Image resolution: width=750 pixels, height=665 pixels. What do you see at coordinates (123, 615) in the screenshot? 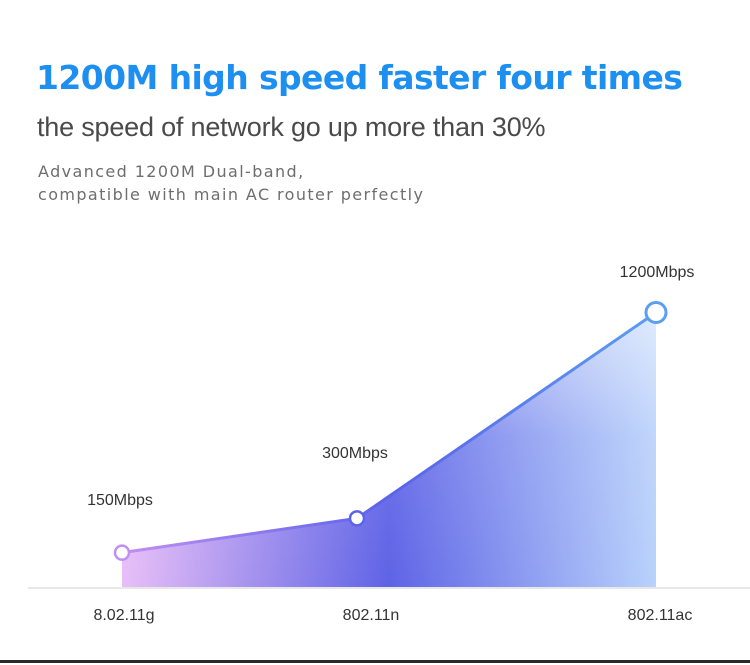
I see `x-tick-label-1: 8.02.11g` at bounding box center [123, 615].